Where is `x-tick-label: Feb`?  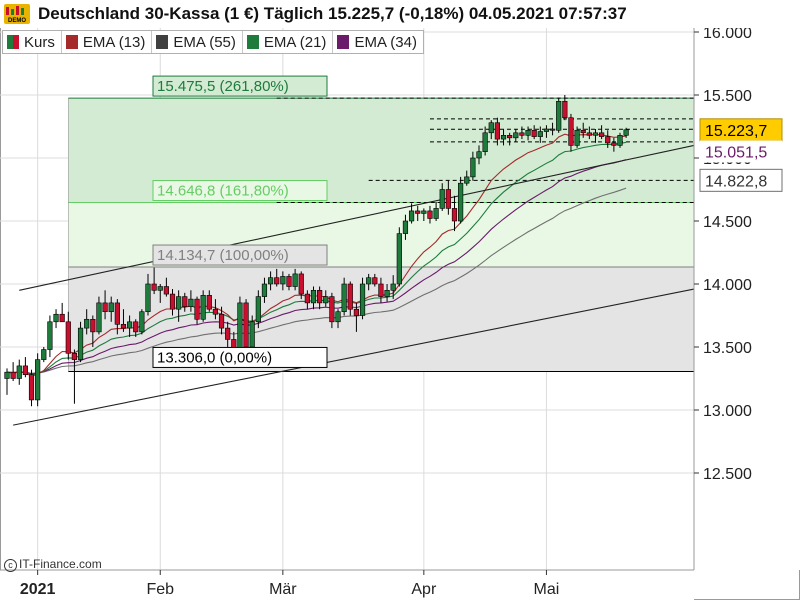 x-tick-label: Feb is located at coordinates (160, 589).